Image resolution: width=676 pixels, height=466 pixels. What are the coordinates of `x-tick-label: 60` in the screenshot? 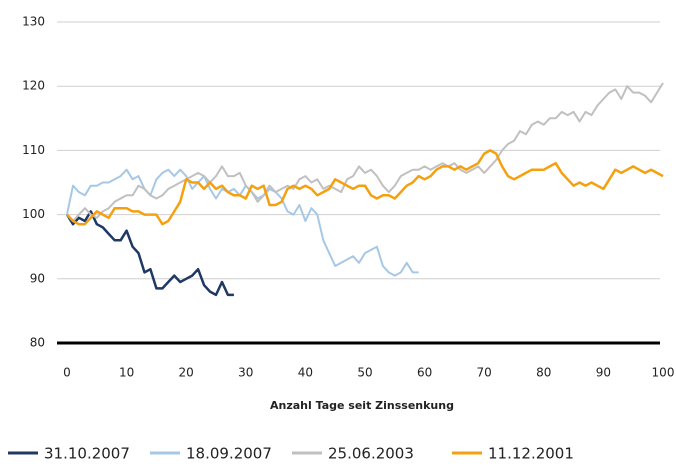 It's located at (424, 373).